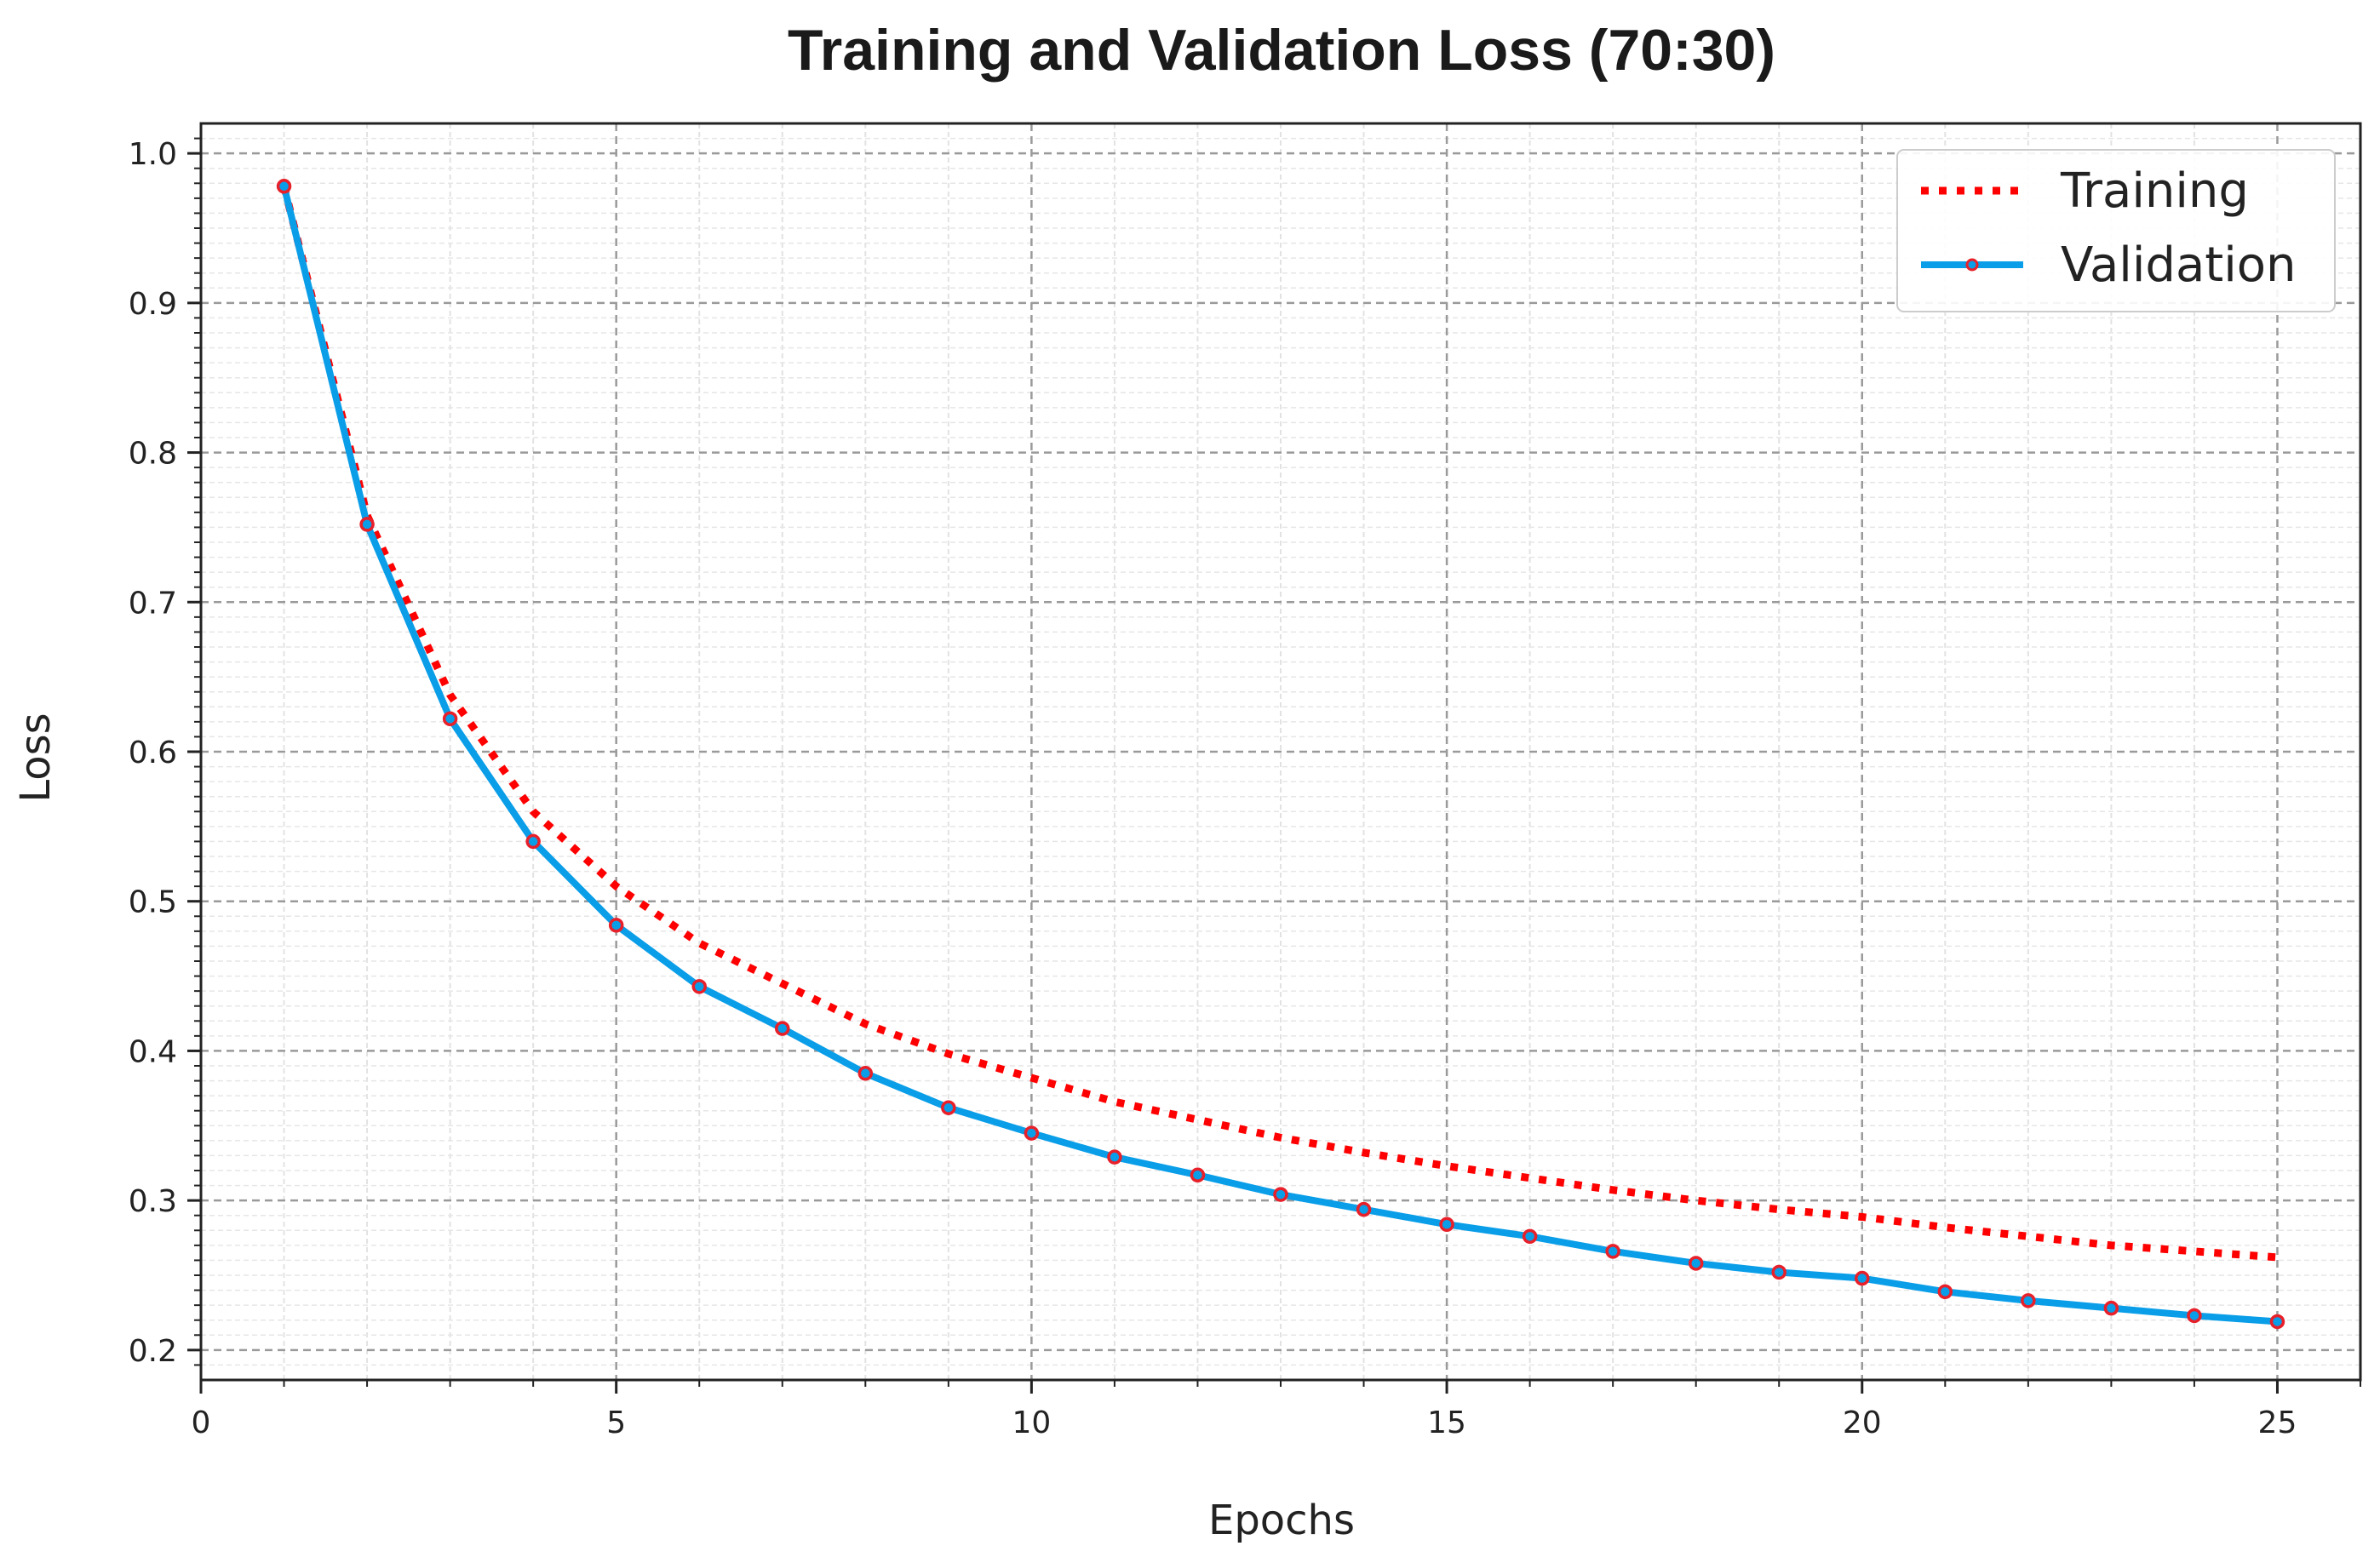 This screenshot has height=1563, width=2380. Describe the element at coordinates (153, 902) in the screenshot. I see `y-tick-label: 0.5` at that location.